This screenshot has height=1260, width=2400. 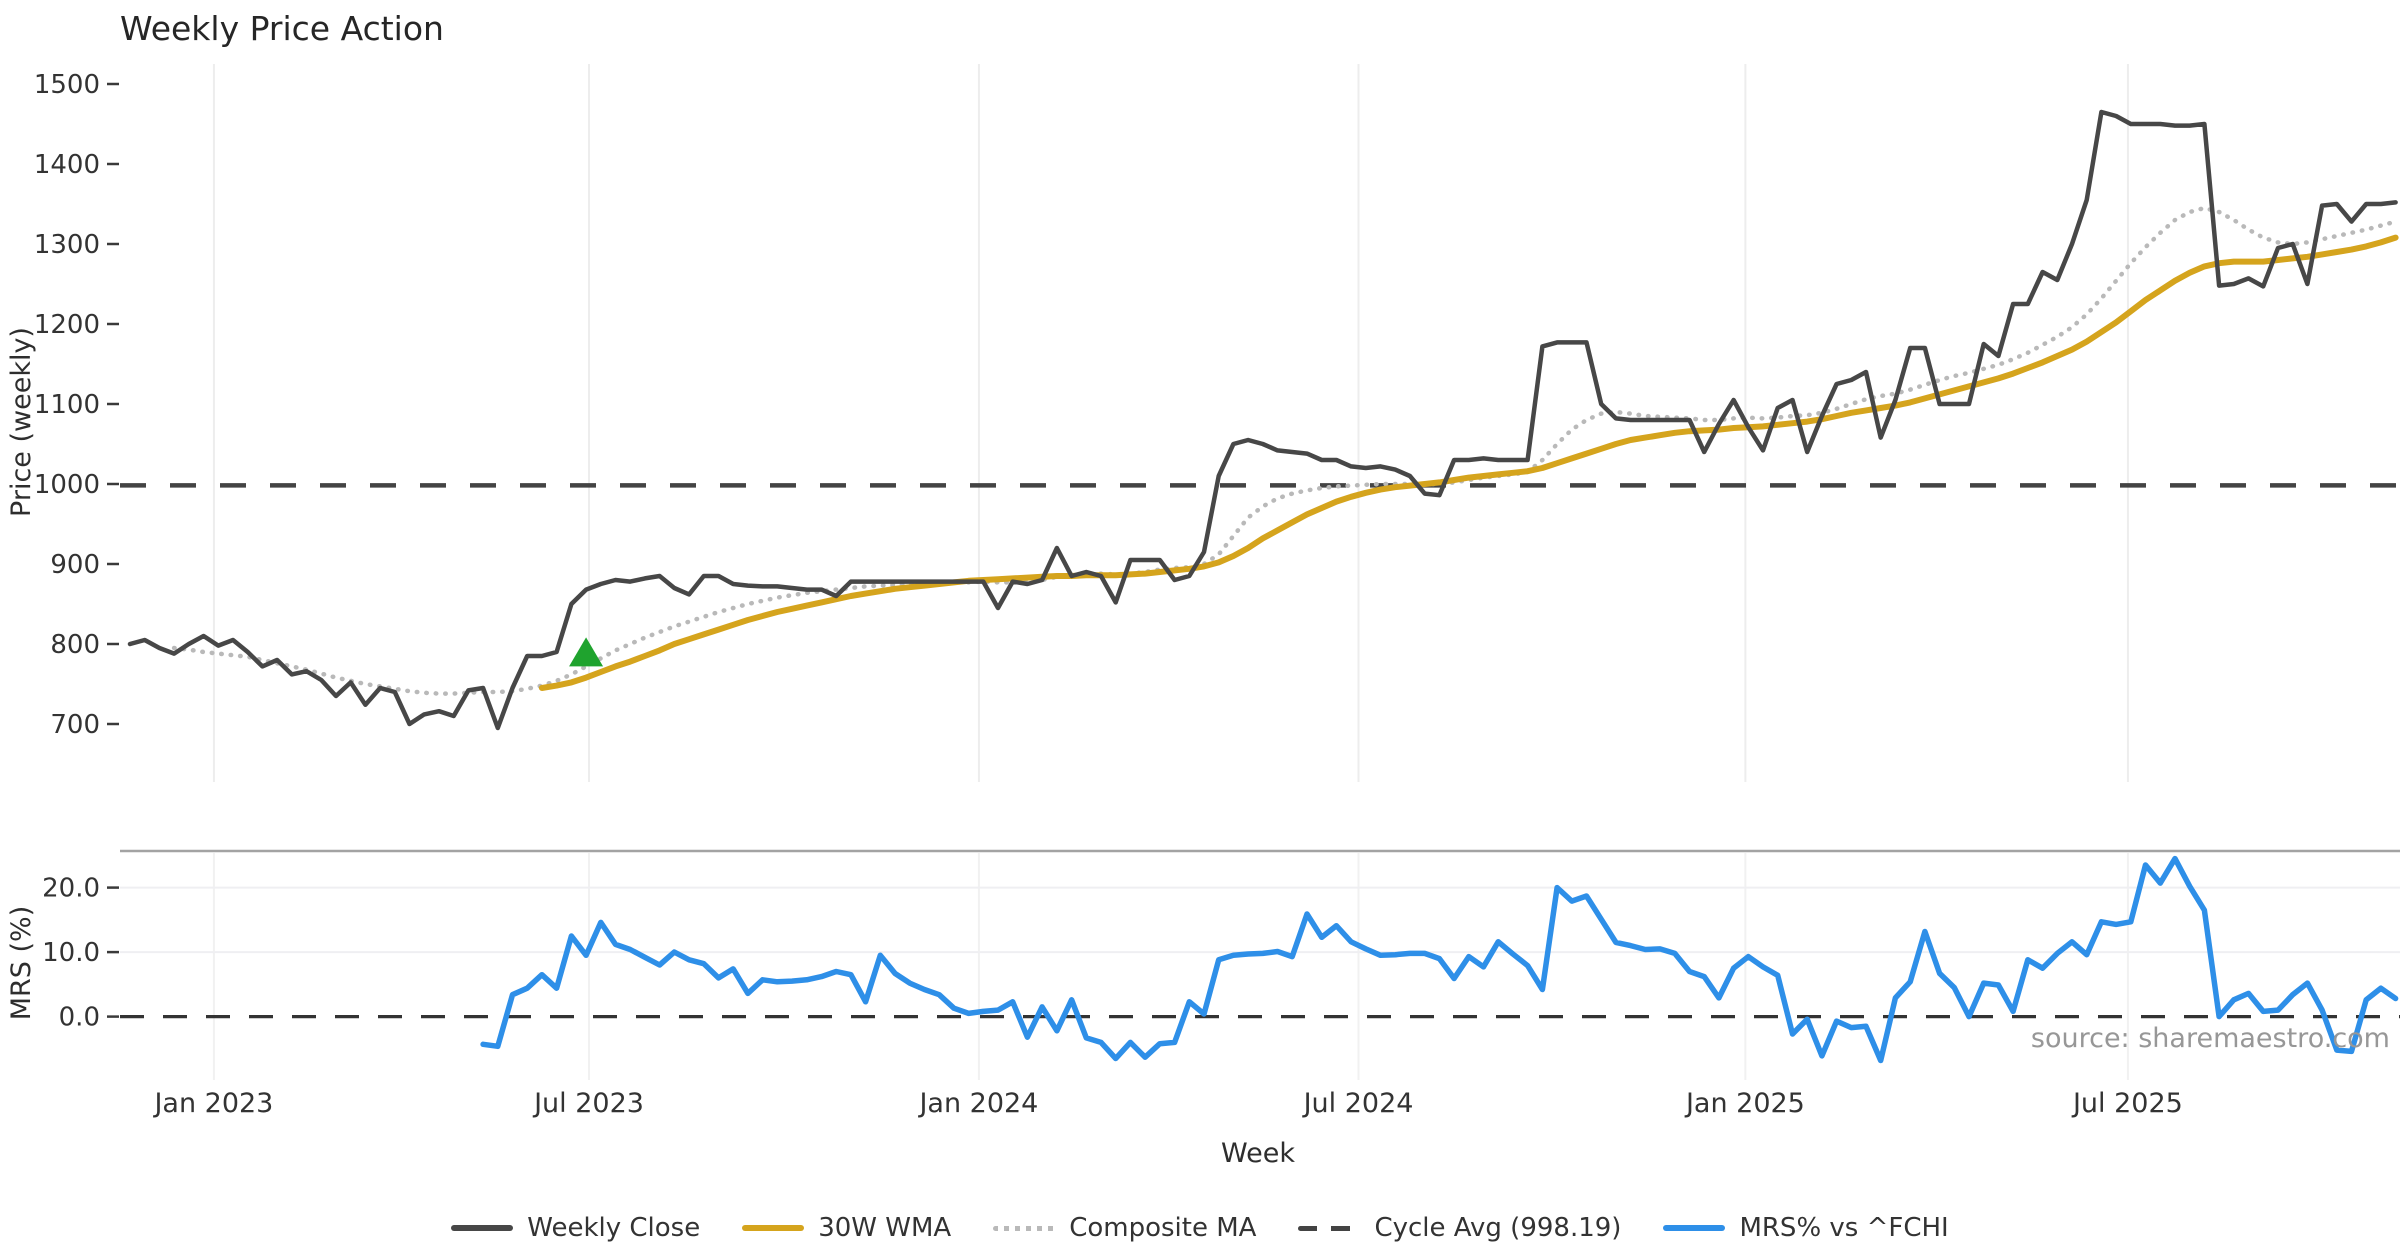 What do you see at coordinates (212, 1103) in the screenshot?
I see `x-tick-label: Jan 2023` at bounding box center [212, 1103].